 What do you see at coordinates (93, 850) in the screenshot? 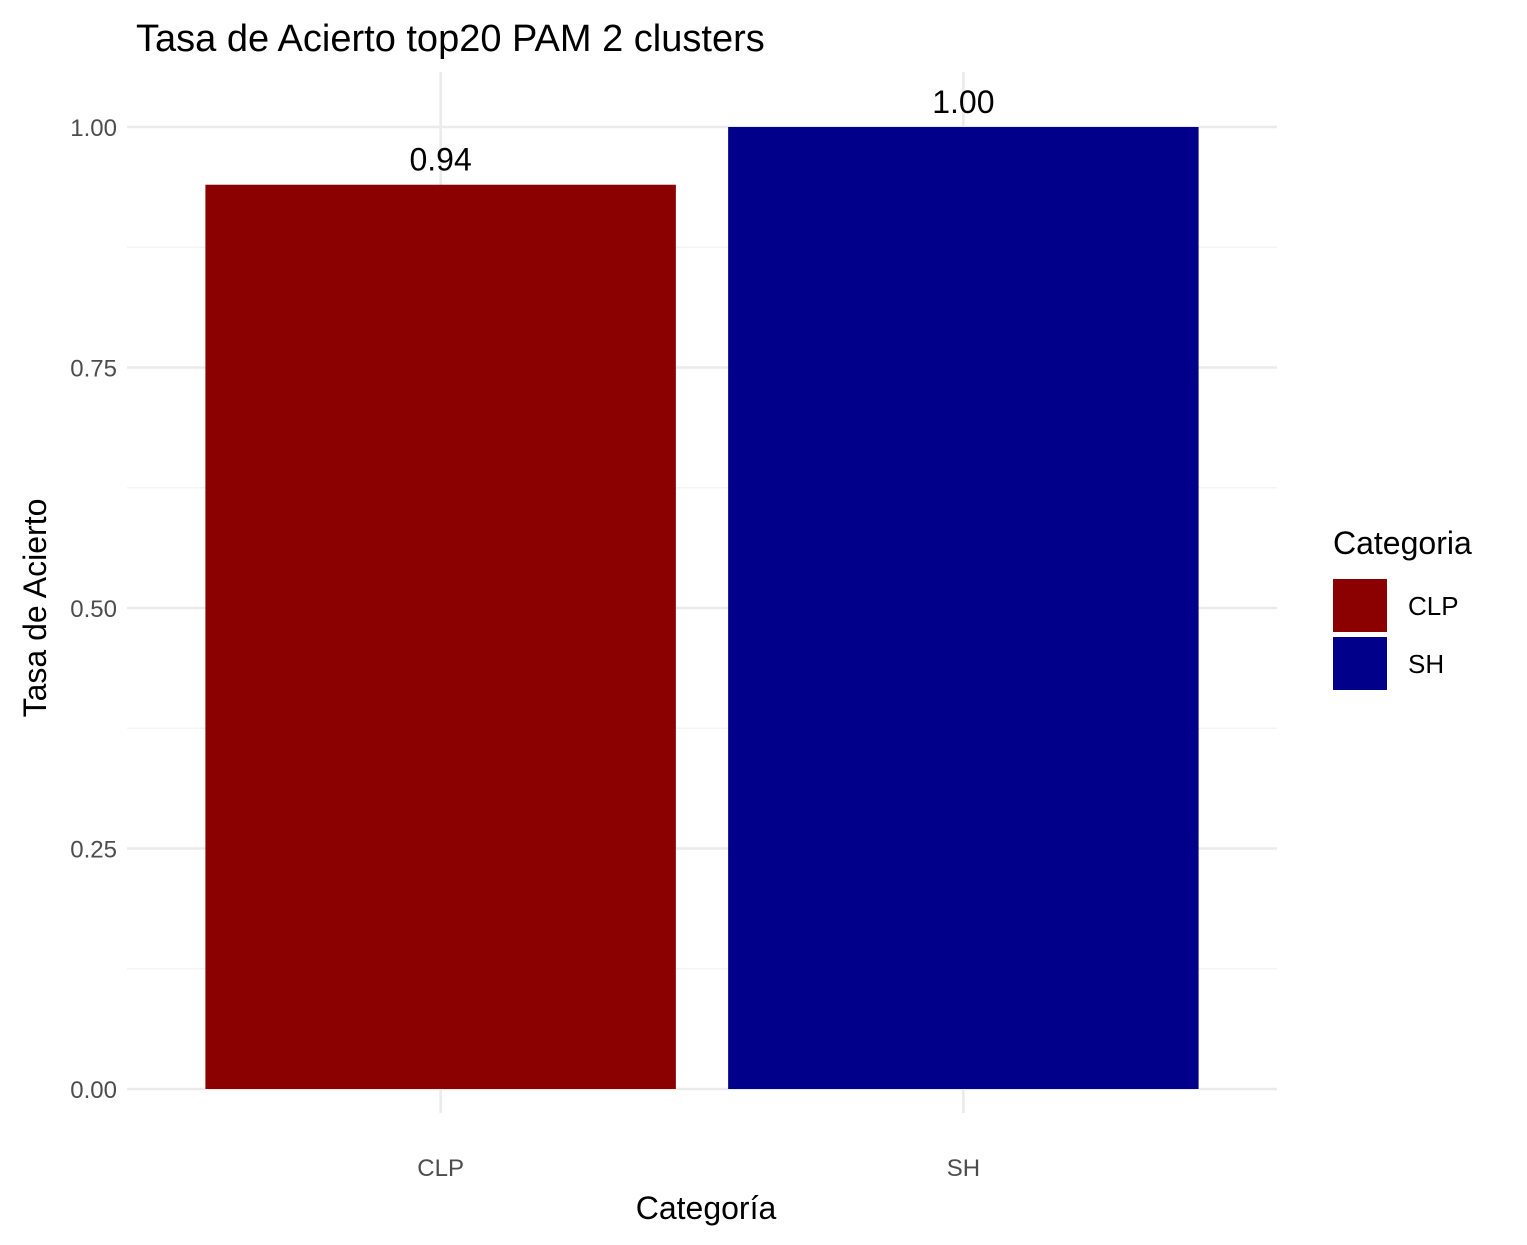
I see `y-tick-label: 0.25` at bounding box center [93, 850].